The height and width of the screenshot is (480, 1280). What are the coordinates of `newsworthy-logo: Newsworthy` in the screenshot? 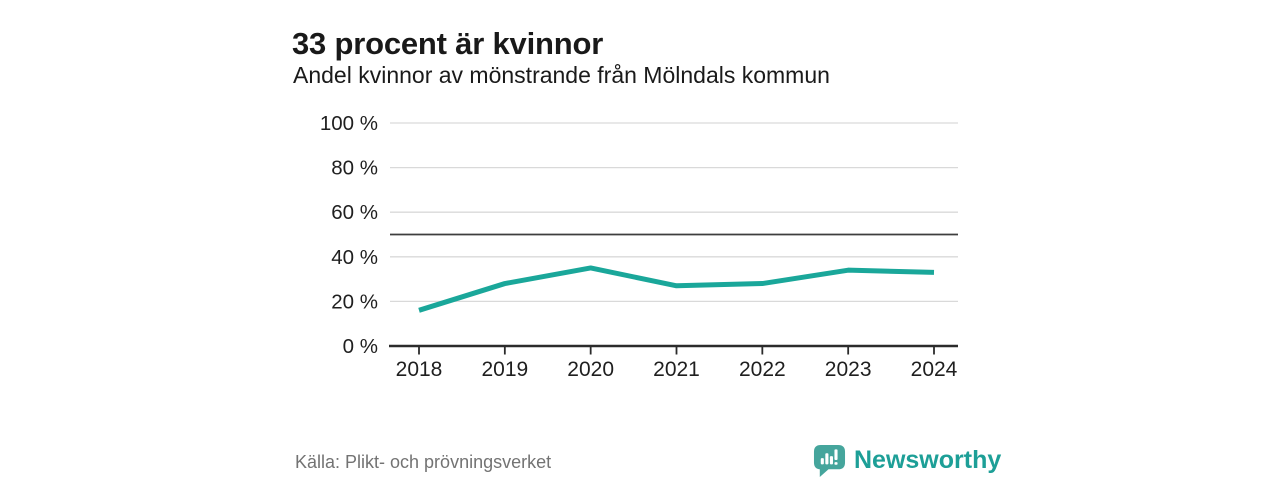 It's located at (907, 461).